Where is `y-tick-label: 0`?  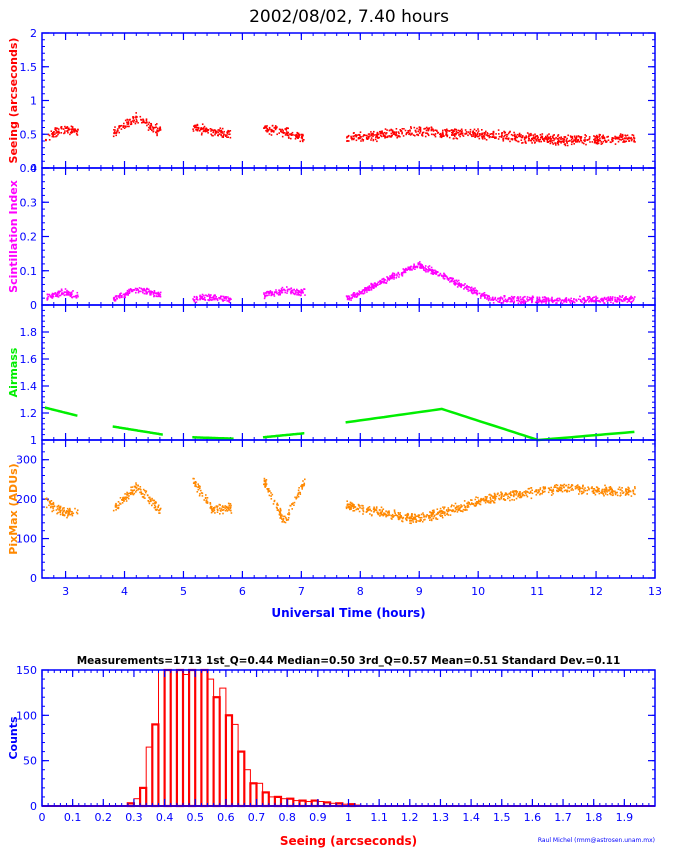 y-tick-label: 0 is located at coordinates (33, 578).